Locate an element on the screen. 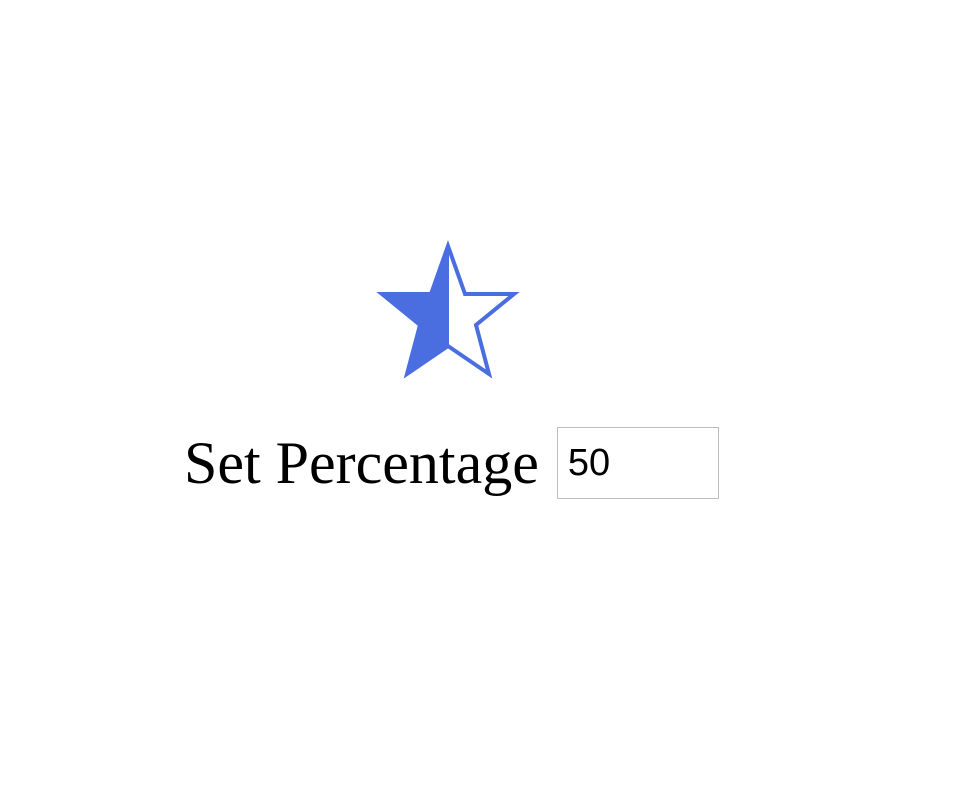  star-fill is located at coordinates (415, 310).